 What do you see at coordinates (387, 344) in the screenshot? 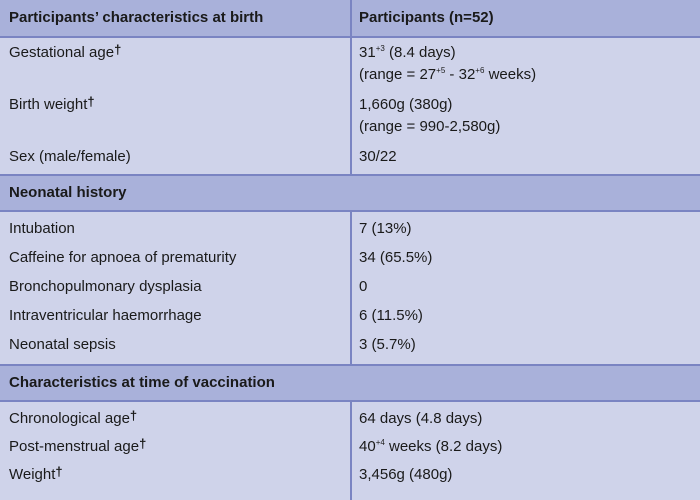
I see `sepsis-value: 3 (5.7%)` at bounding box center [387, 344].